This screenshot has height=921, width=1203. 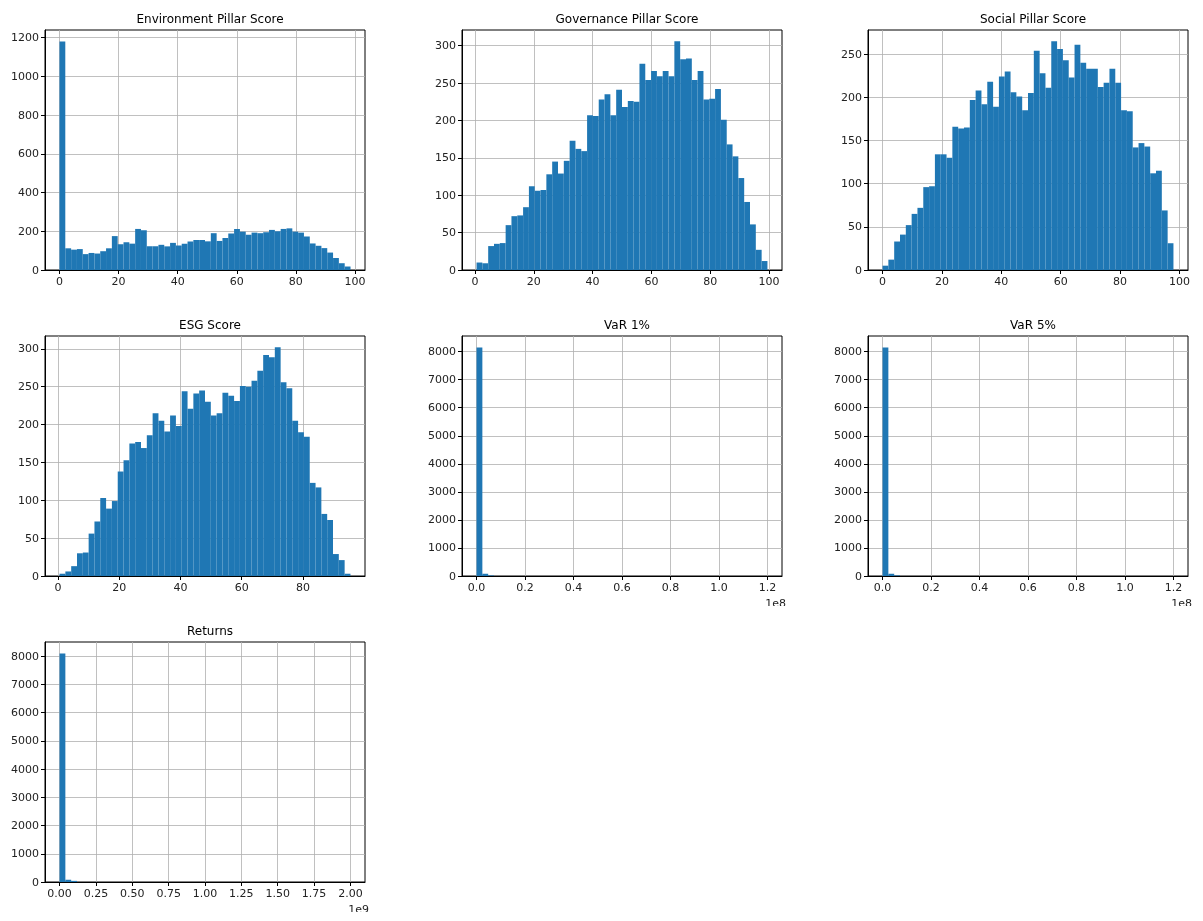 I want to click on y-tick-label: 800, so click(x=28, y=115).